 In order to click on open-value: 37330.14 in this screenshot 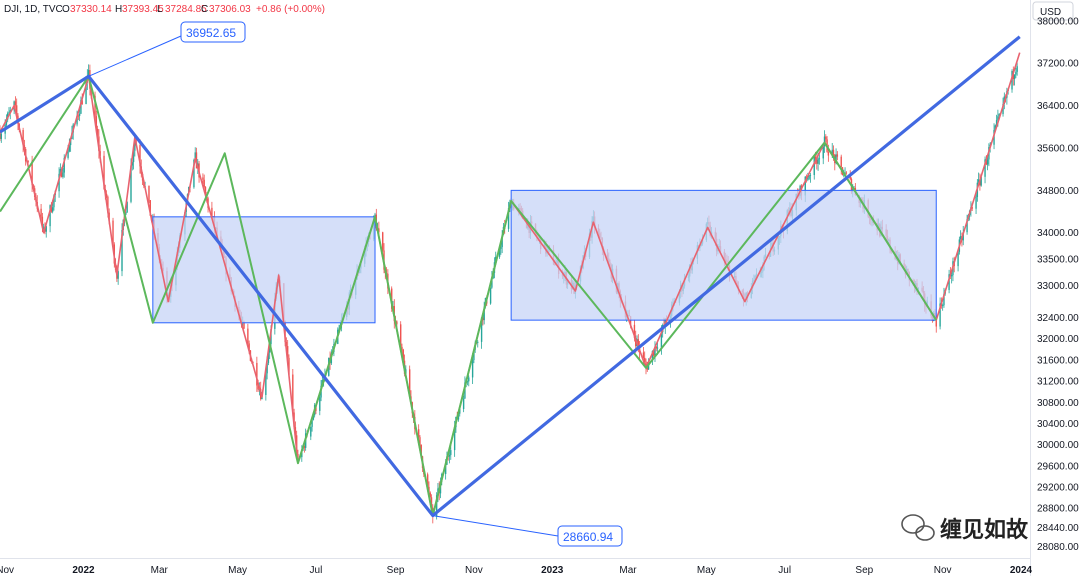, I will do `click(91, 9)`.